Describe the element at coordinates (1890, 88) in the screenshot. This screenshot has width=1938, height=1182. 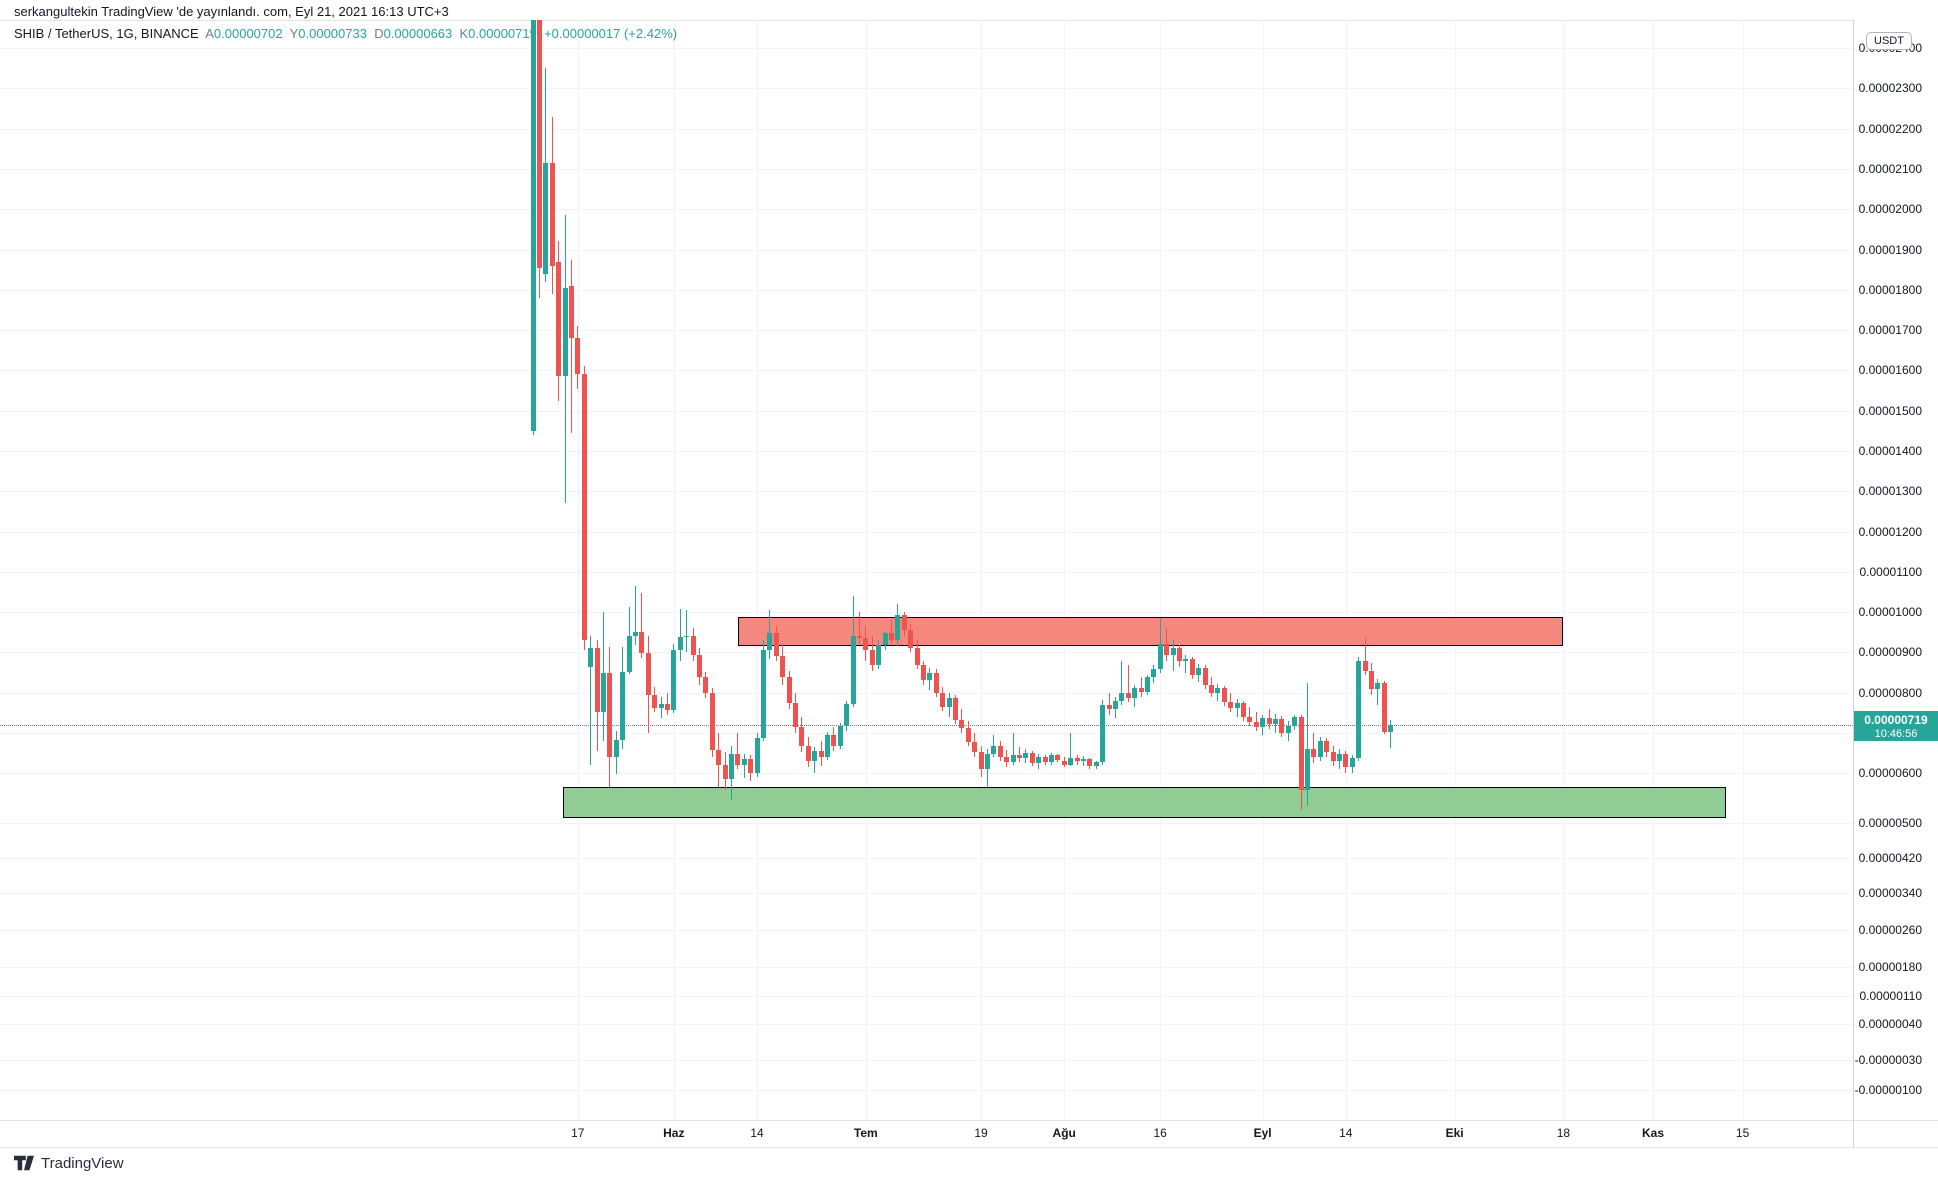
I see `price-axis-label: 0.00002300` at that location.